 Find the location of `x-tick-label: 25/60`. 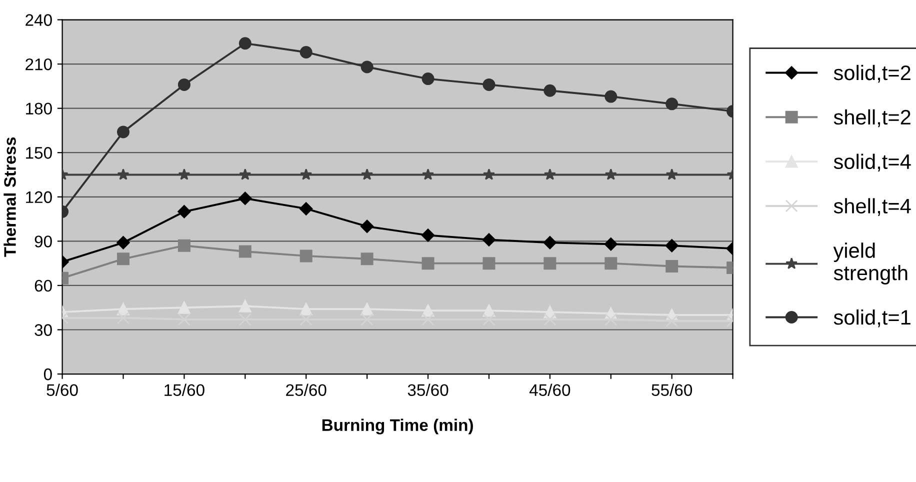

x-tick-label: 25/60 is located at coordinates (306, 390).